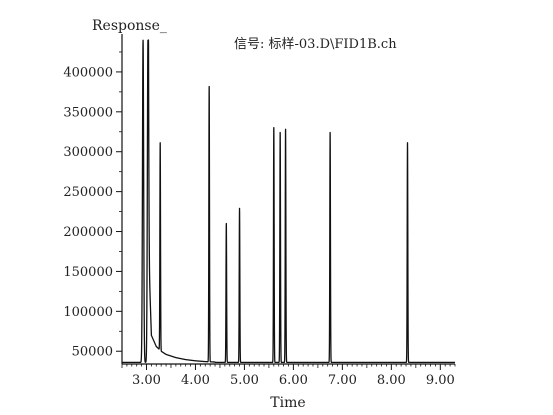 Image resolution: width=553 pixels, height=415 pixels. What do you see at coordinates (88, 72) in the screenshot?
I see `y-tick-label: 400000` at bounding box center [88, 72].